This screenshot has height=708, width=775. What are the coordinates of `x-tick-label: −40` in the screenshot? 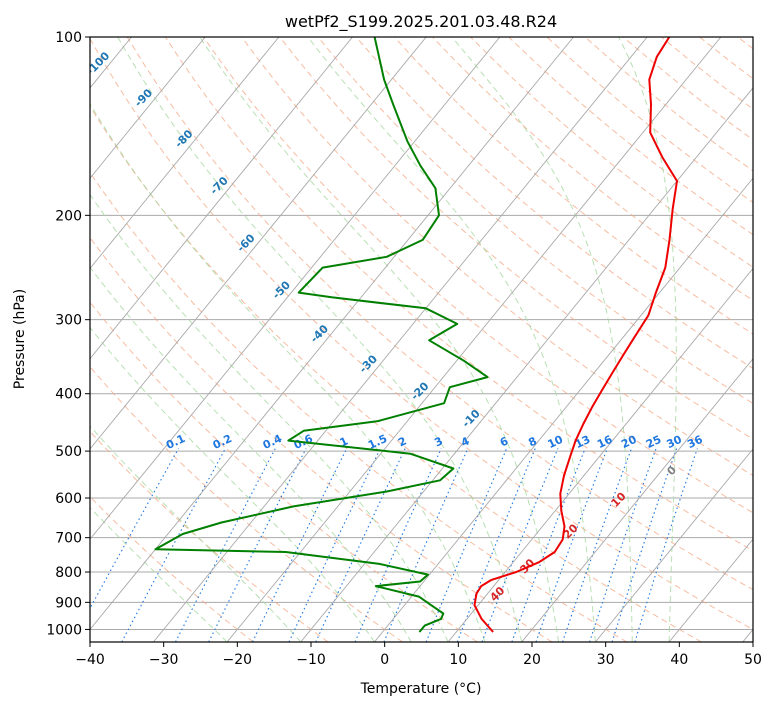 It's located at (90, 660).